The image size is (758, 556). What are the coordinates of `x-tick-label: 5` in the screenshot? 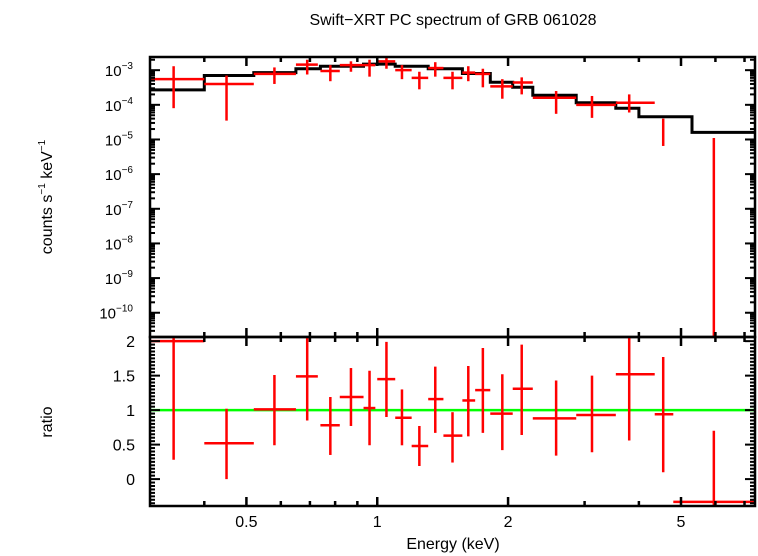 It's located at (681, 522).